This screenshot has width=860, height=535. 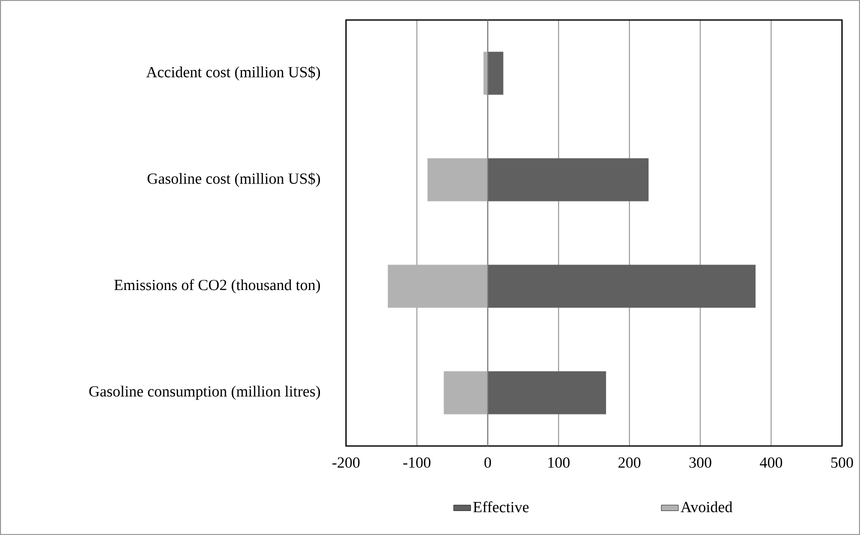 What do you see at coordinates (233, 73) in the screenshot?
I see `y-tick-label: Accident cost (million US$)` at bounding box center [233, 73].